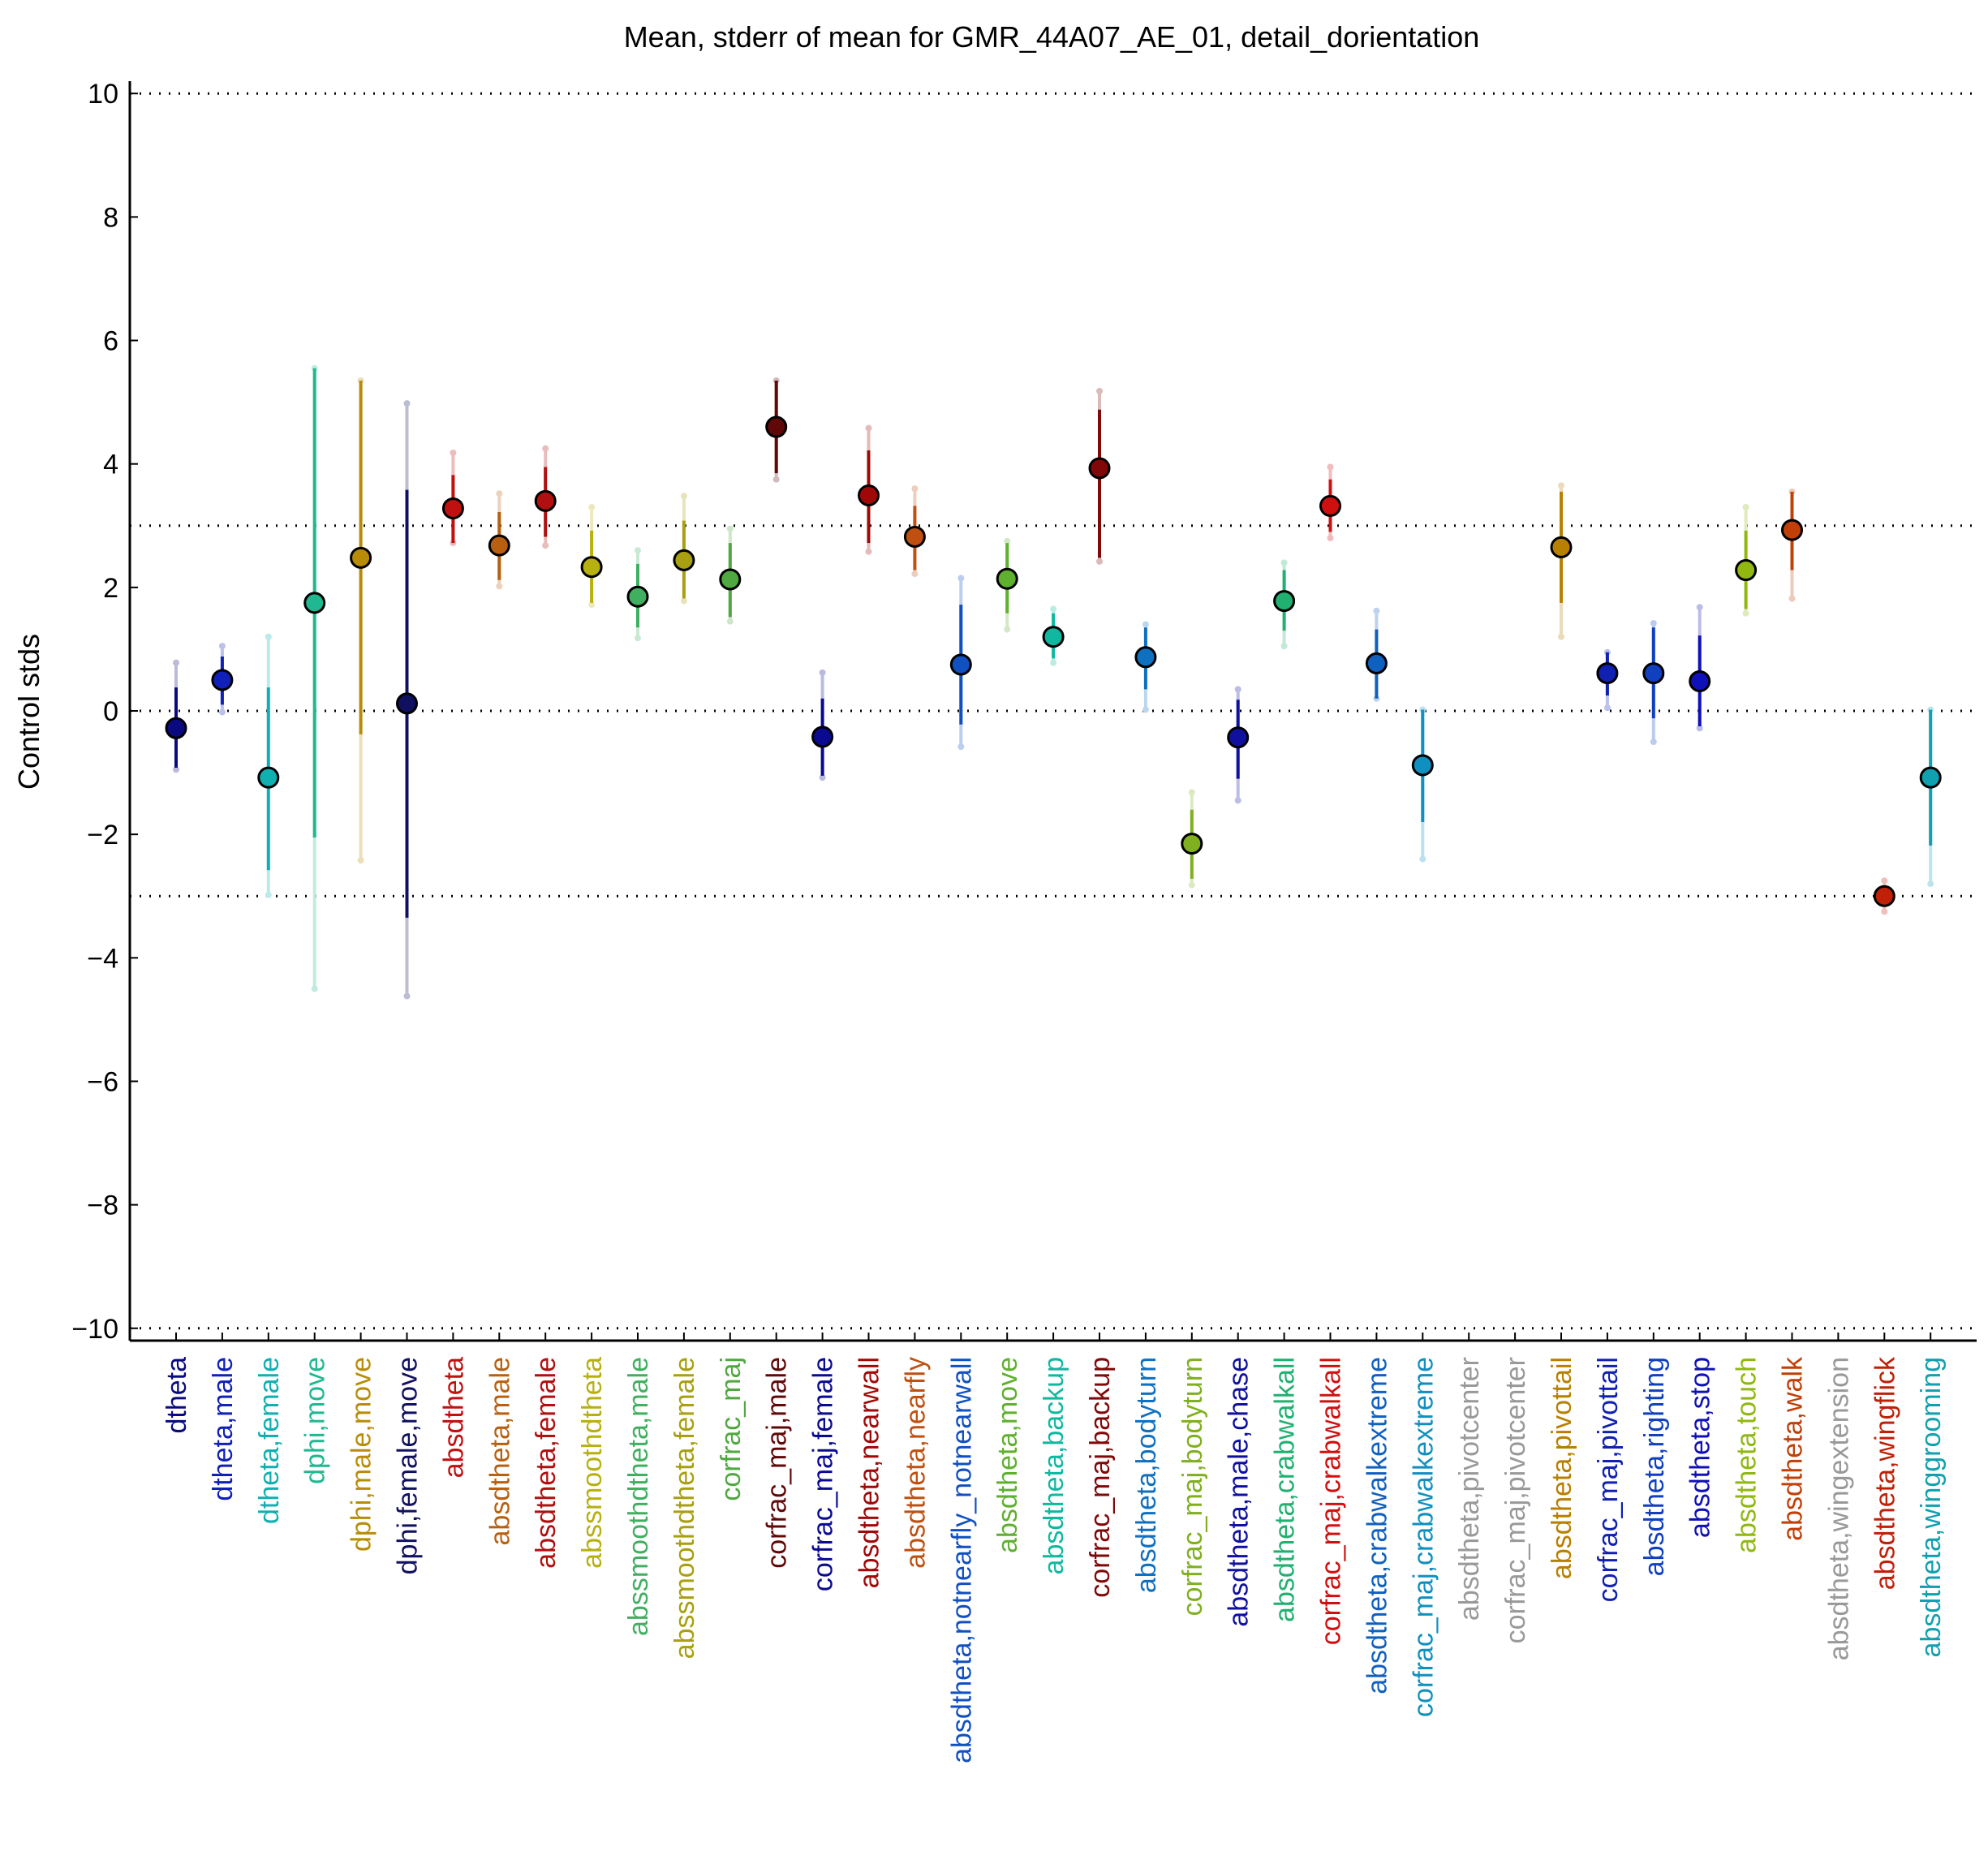  What do you see at coordinates (103, 94) in the screenshot?
I see `y-tick-label: 10` at bounding box center [103, 94].